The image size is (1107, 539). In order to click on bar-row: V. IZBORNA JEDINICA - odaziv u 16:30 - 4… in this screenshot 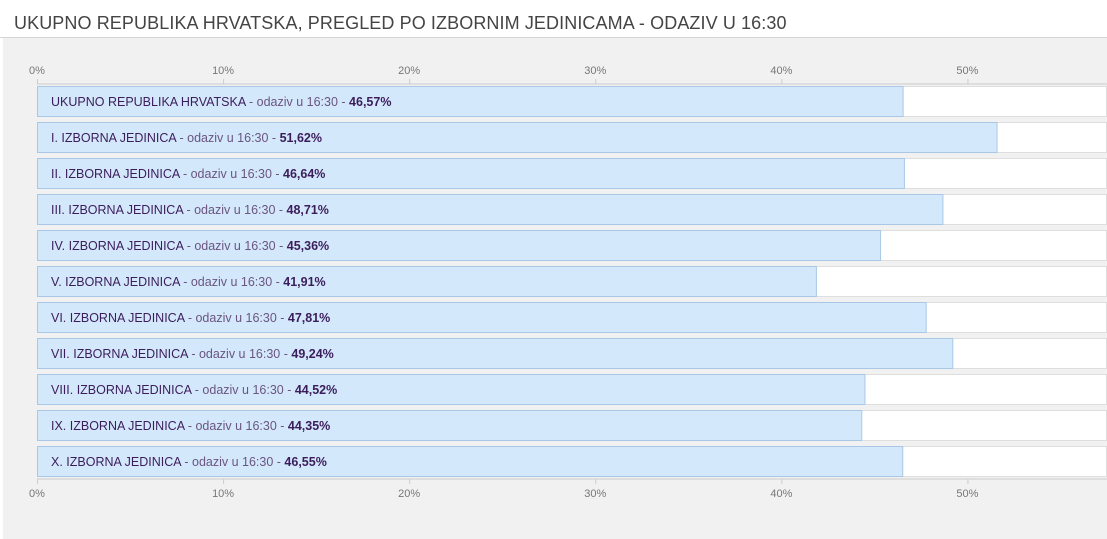, I will do `click(572, 281)`.